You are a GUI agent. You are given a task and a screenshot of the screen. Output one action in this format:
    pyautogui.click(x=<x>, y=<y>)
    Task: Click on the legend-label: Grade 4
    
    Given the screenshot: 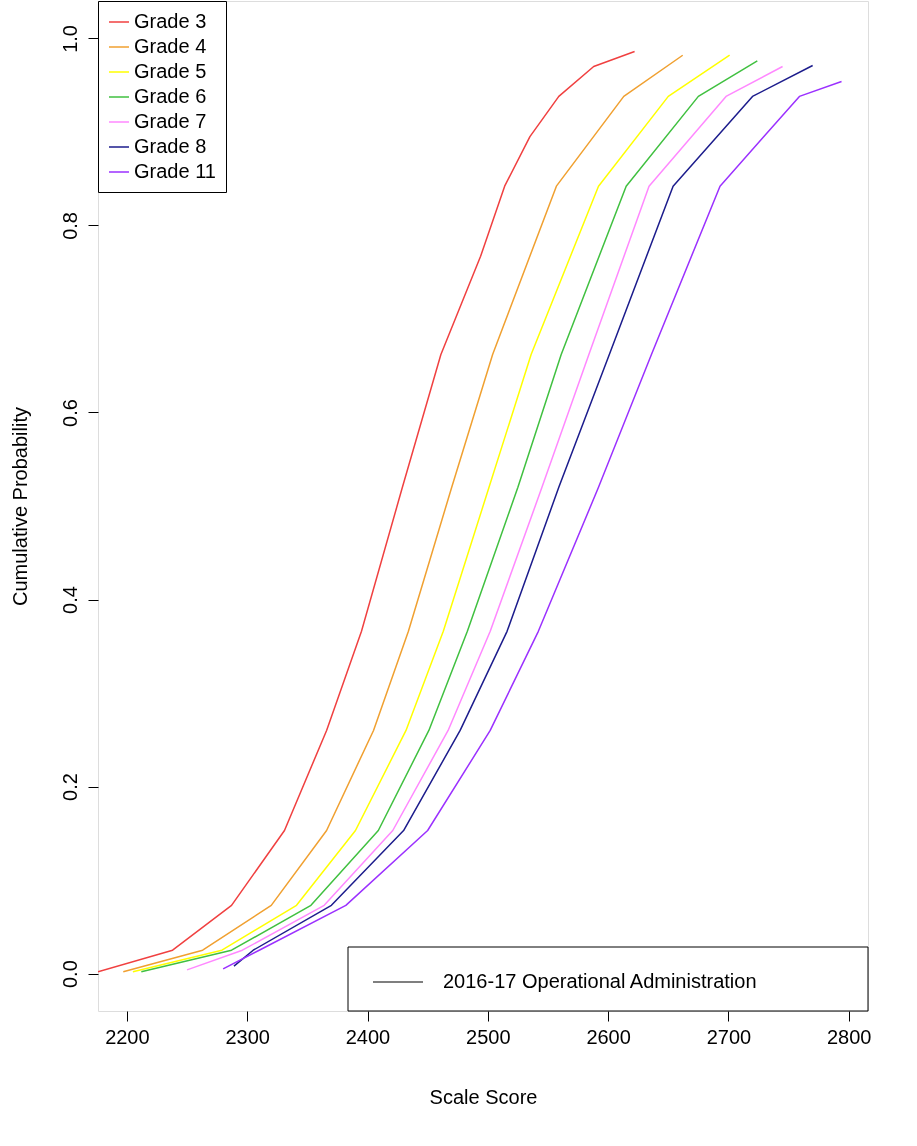 What is the action you would take?
    pyautogui.click(x=170, y=46)
    